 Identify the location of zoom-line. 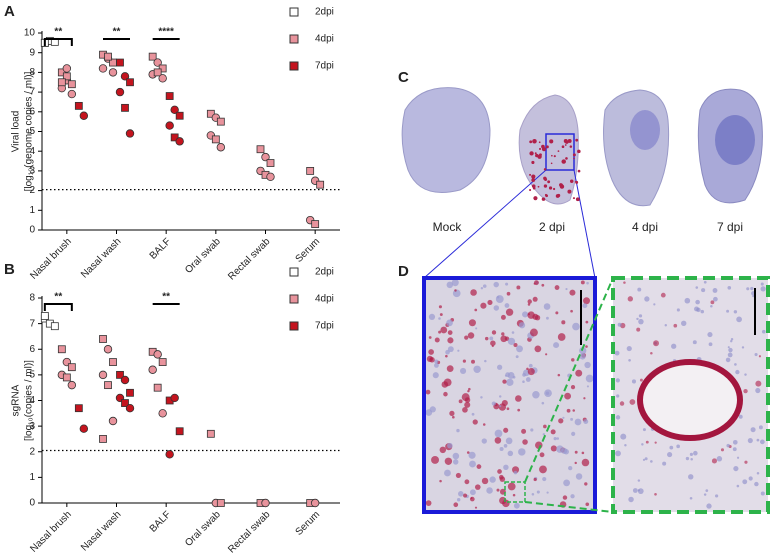
(569, 507).